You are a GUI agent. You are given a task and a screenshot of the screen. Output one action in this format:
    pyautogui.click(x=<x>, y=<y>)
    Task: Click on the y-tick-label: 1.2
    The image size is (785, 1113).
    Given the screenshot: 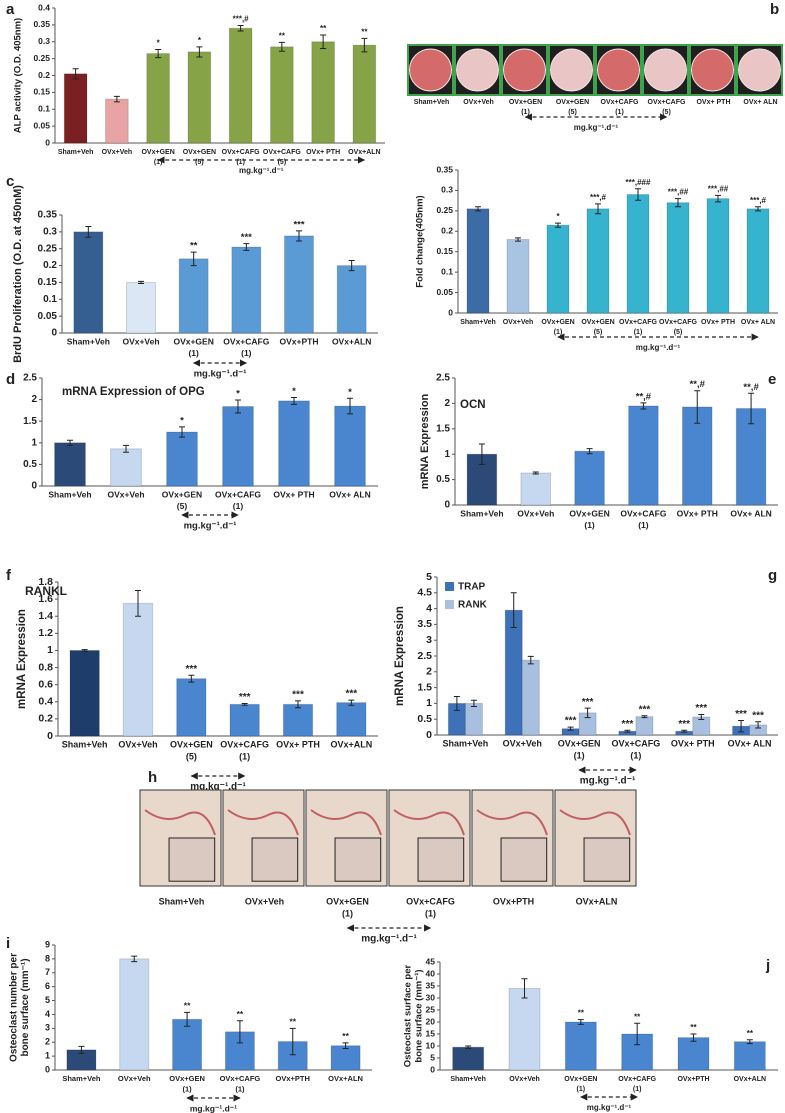 What is the action you would take?
    pyautogui.click(x=45, y=633)
    